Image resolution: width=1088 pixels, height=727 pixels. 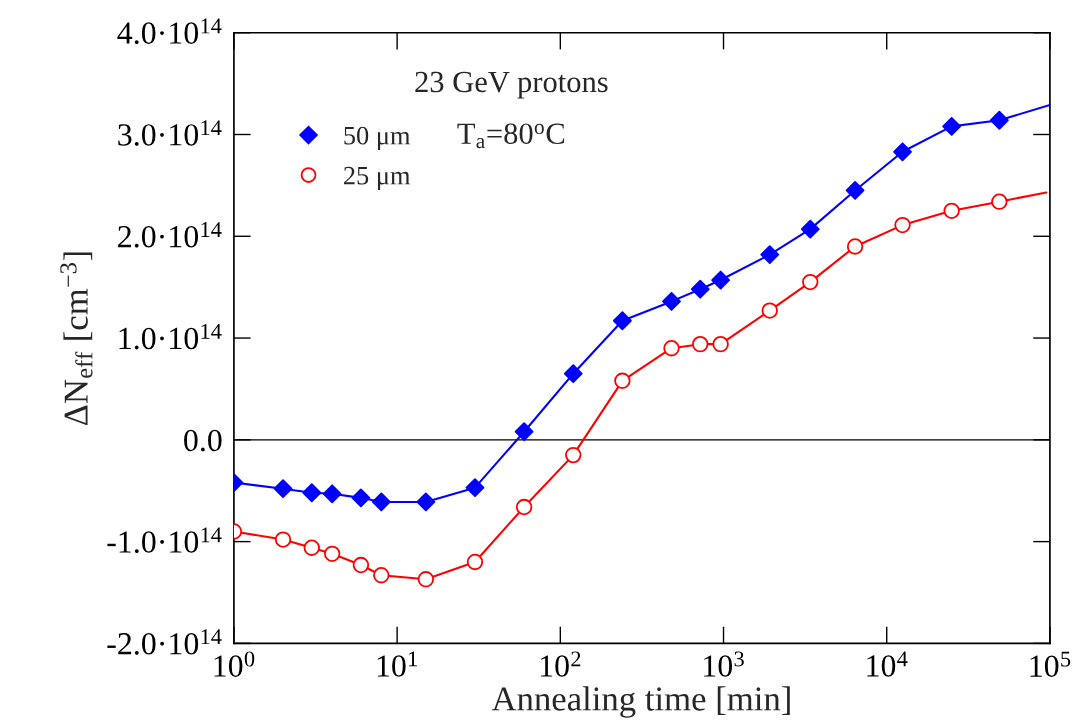 What do you see at coordinates (377, 178) in the screenshot?
I see `legend-label: 25 μm` at bounding box center [377, 178].